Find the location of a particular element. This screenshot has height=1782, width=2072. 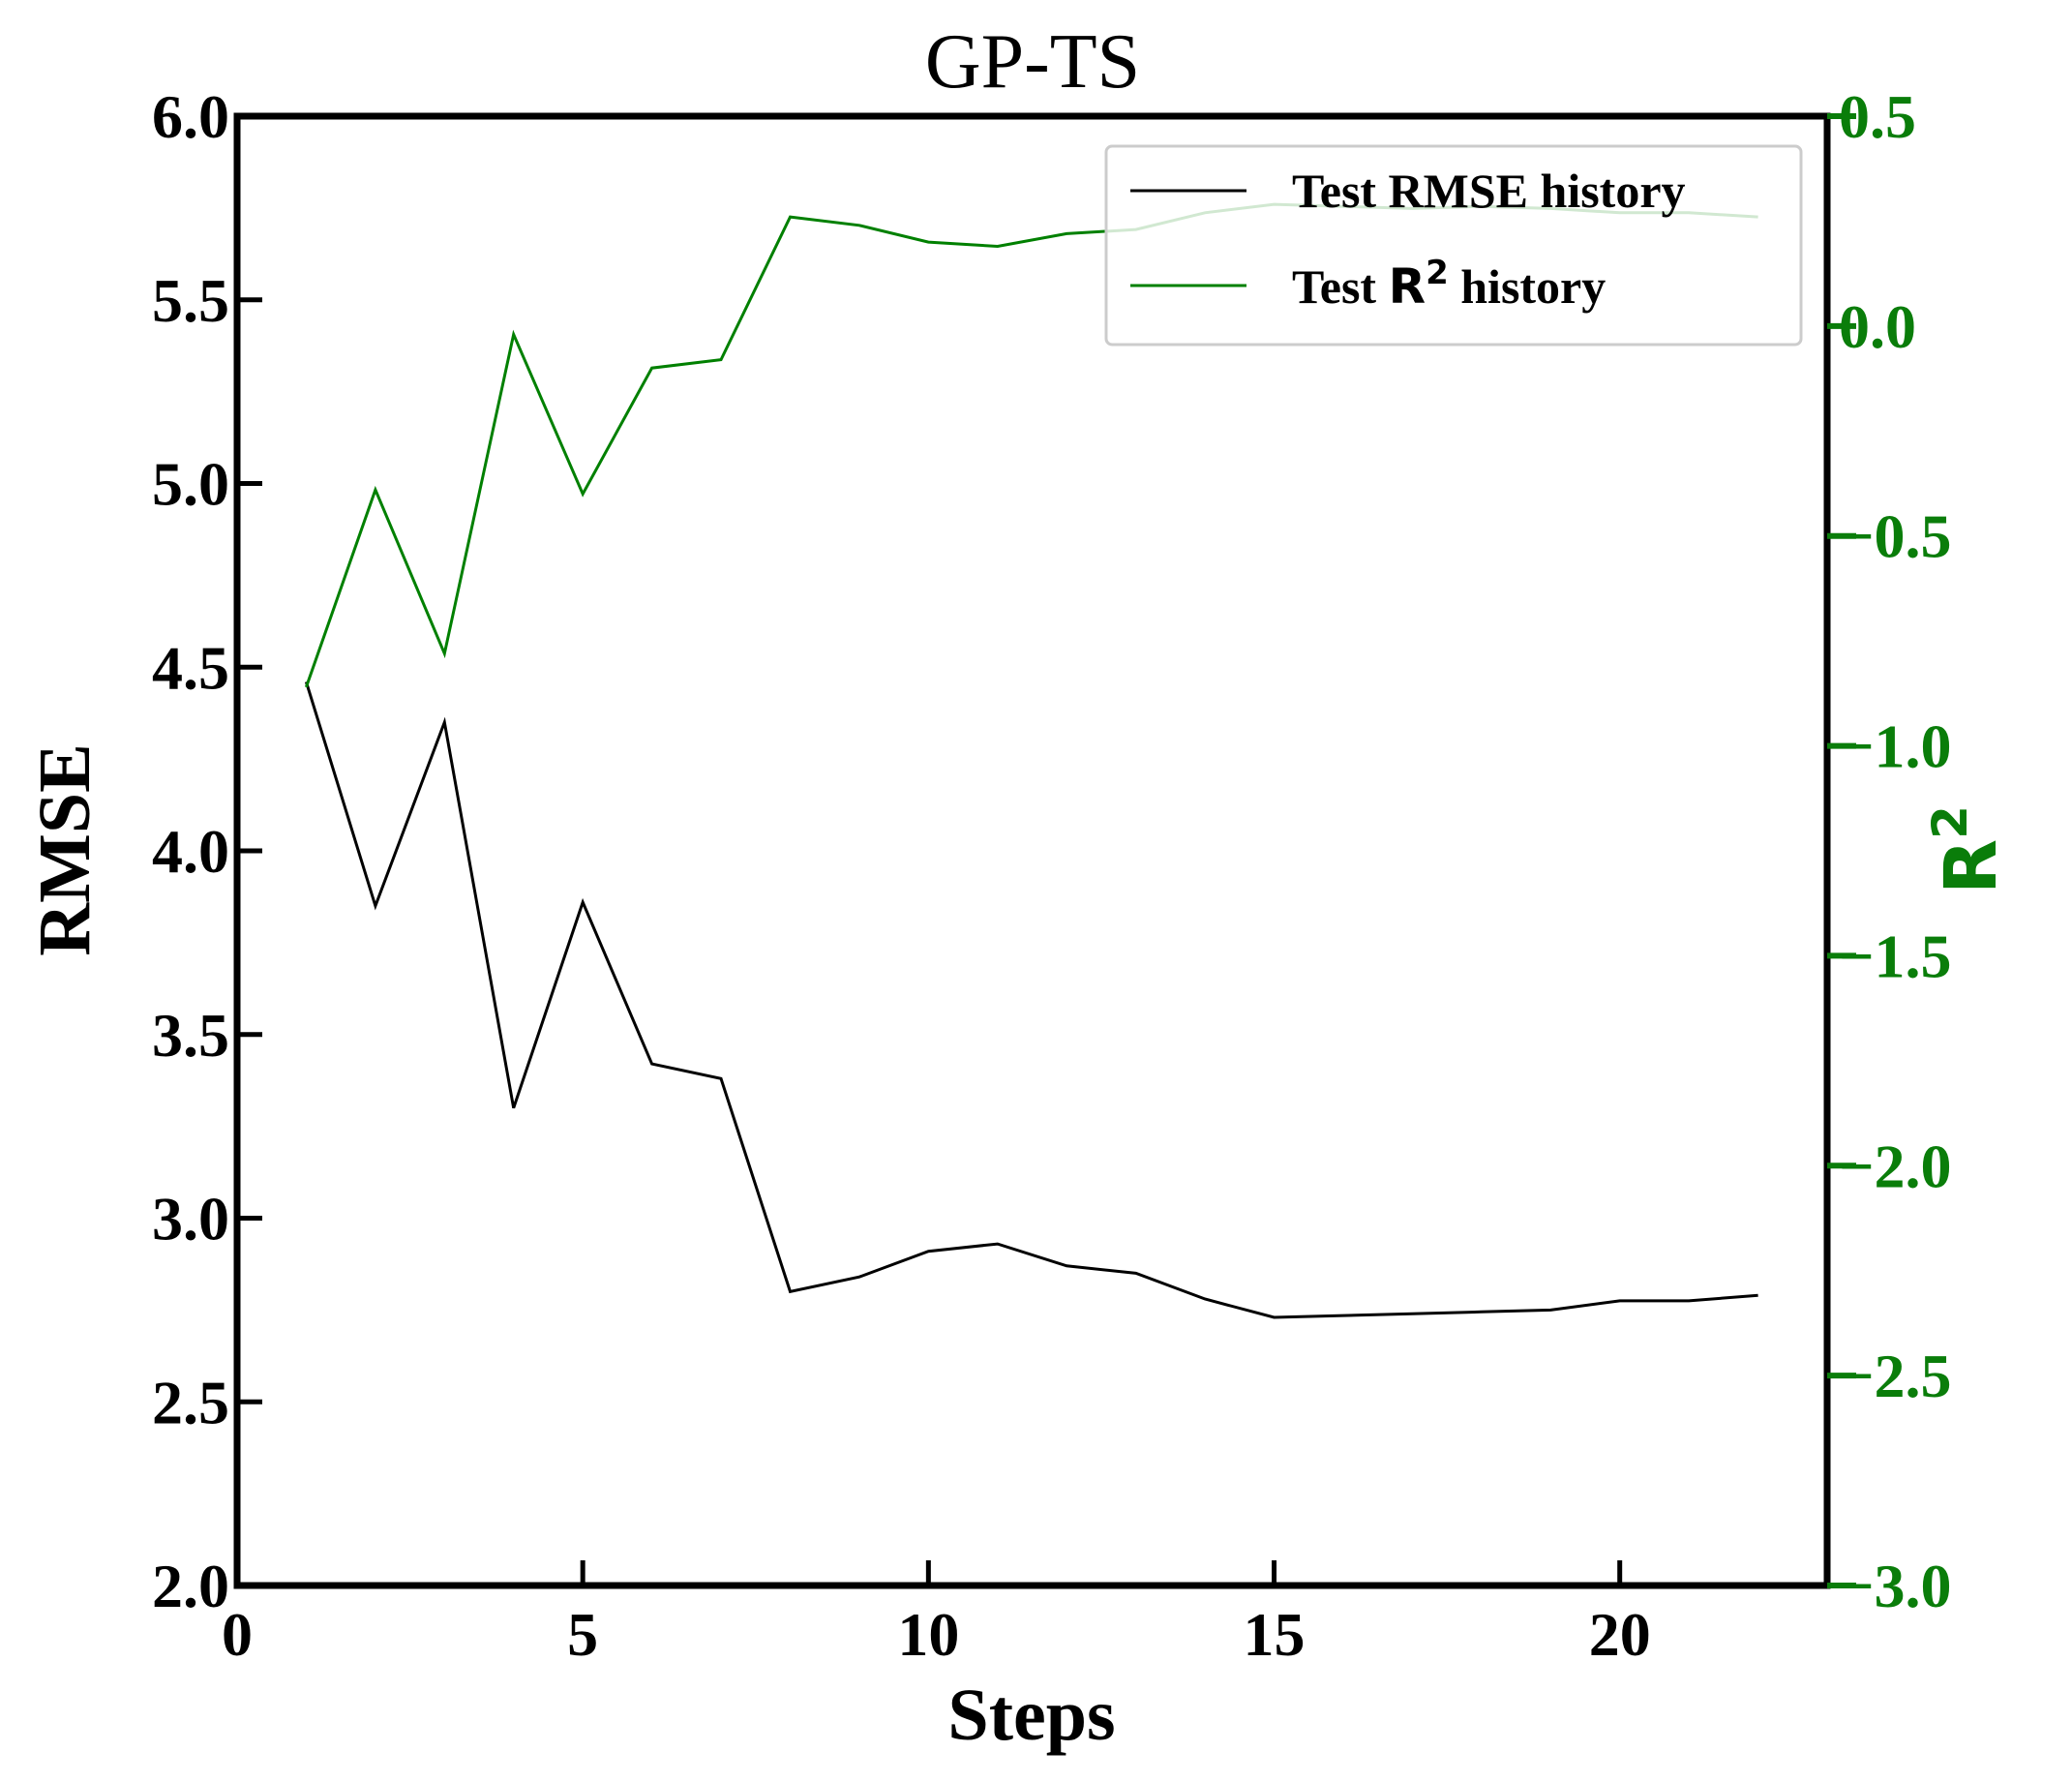

y2-axis-label-superscript: 2 is located at coordinates (1950, 822).